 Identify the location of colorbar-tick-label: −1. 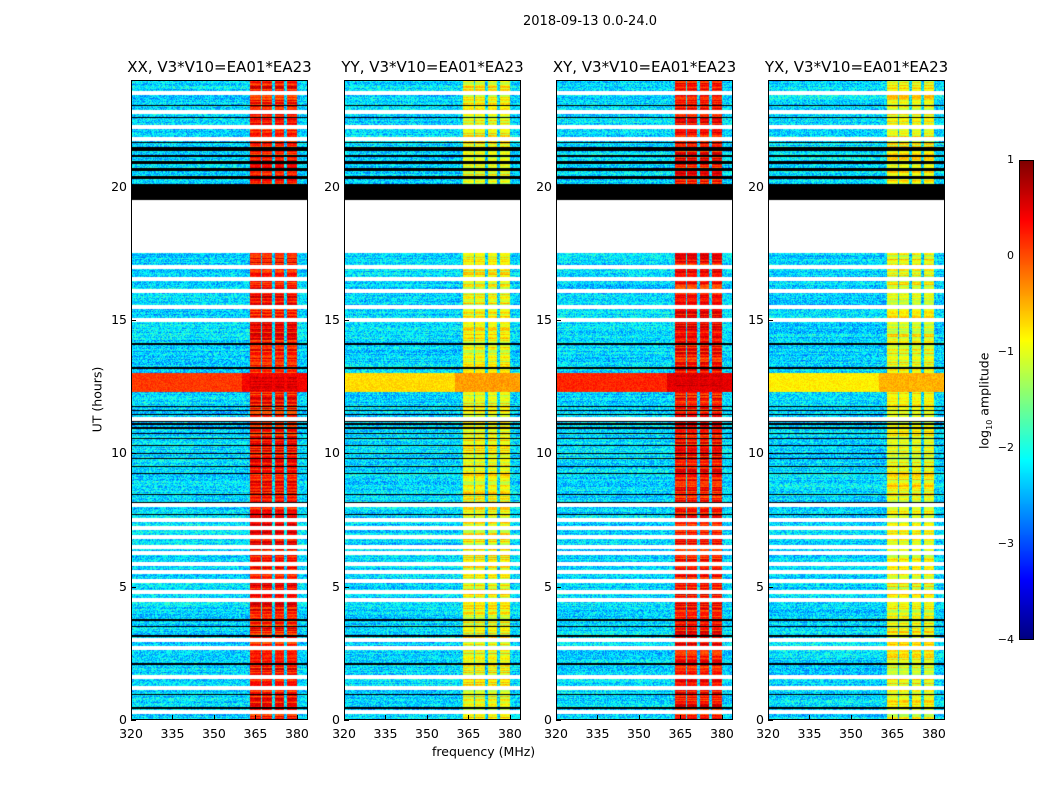
(1005, 351).